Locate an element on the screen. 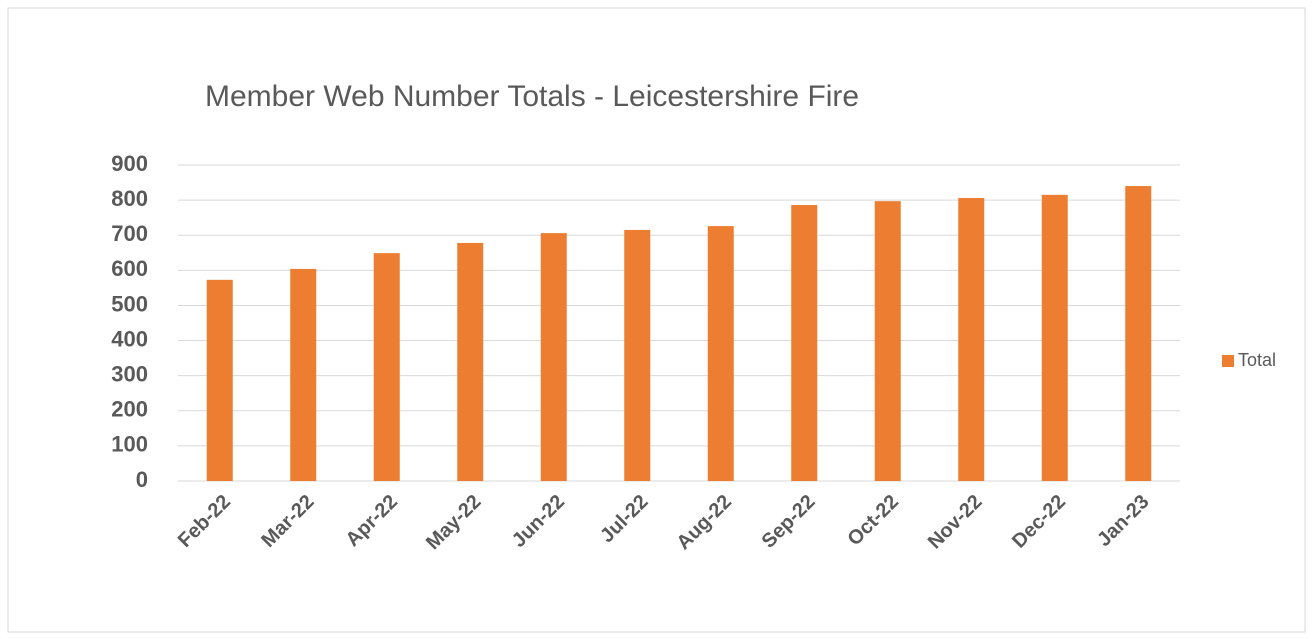 This screenshot has height=639, width=1314. y-tick-label: 700 is located at coordinates (129, 233).